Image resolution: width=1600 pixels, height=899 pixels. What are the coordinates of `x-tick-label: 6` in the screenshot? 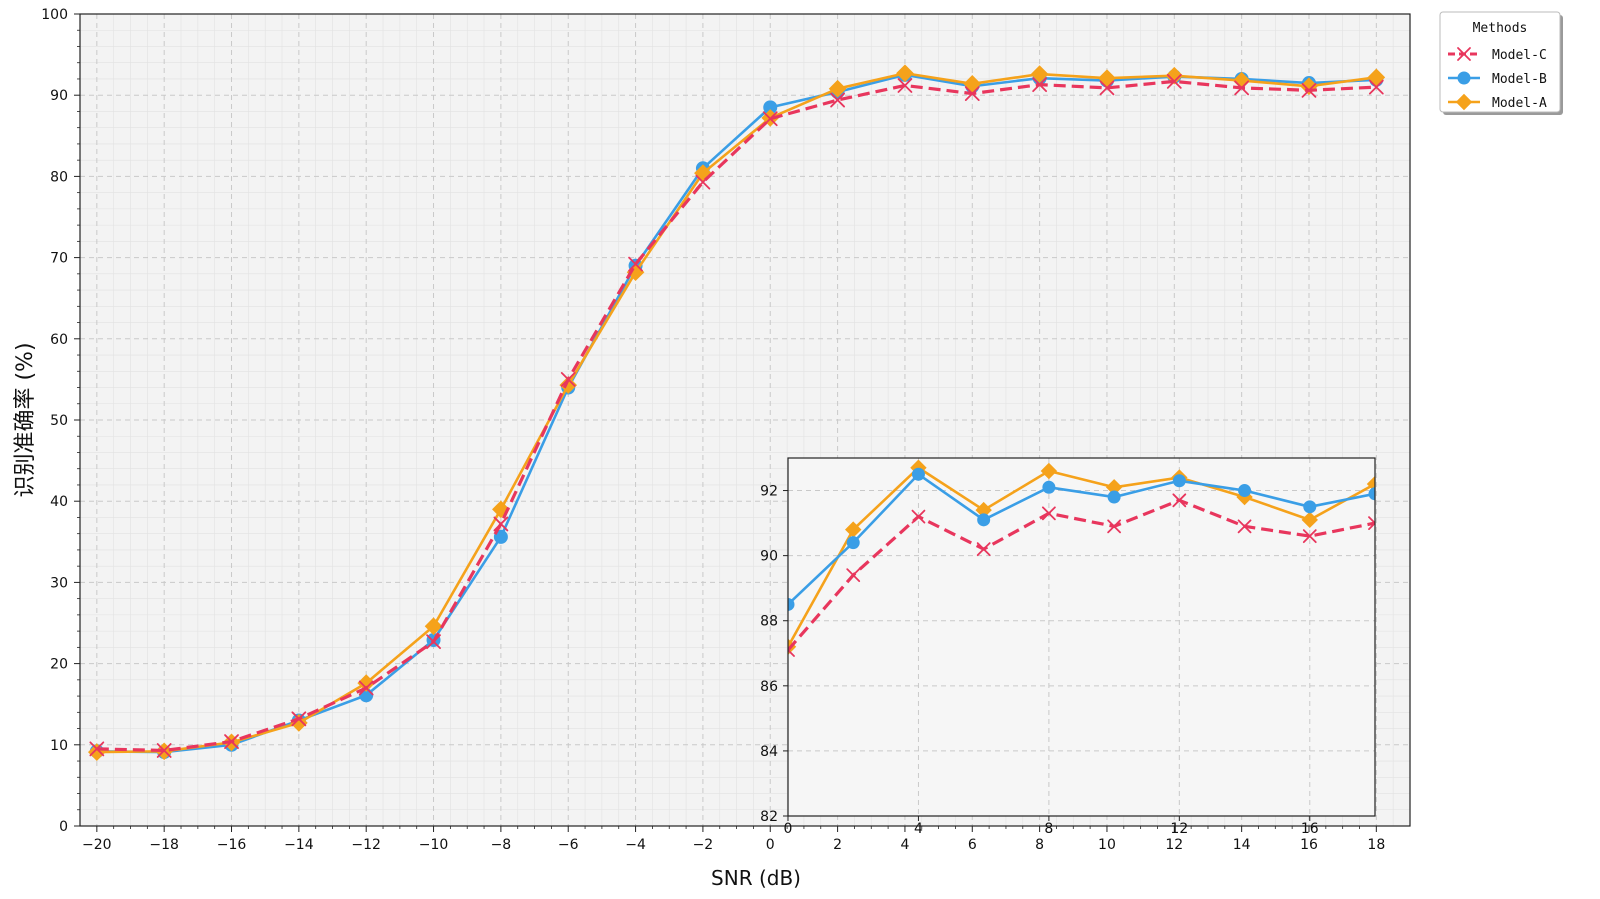 It's located at (972, 845).